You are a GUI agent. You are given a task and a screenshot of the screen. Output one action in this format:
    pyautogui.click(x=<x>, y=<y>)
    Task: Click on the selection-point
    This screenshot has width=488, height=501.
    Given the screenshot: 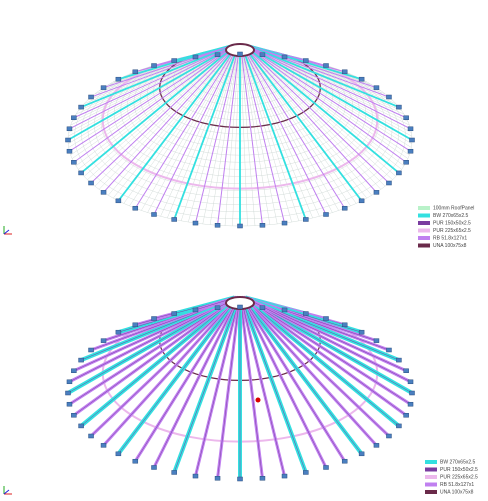 What is the action you would take?
    pyautogui.click(x=258, y=400)
    